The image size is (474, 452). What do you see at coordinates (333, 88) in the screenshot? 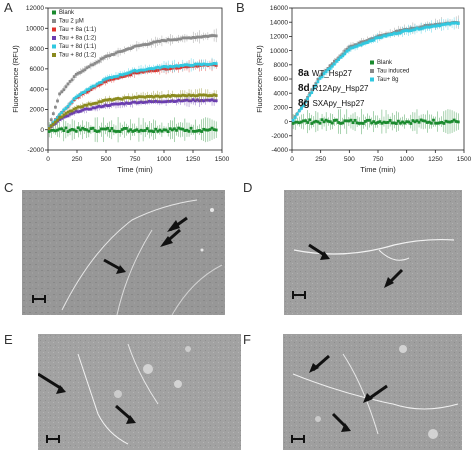
I see `annotation-8d: 8d R12Apy_Hsp27` at bounding box center [333, 88].